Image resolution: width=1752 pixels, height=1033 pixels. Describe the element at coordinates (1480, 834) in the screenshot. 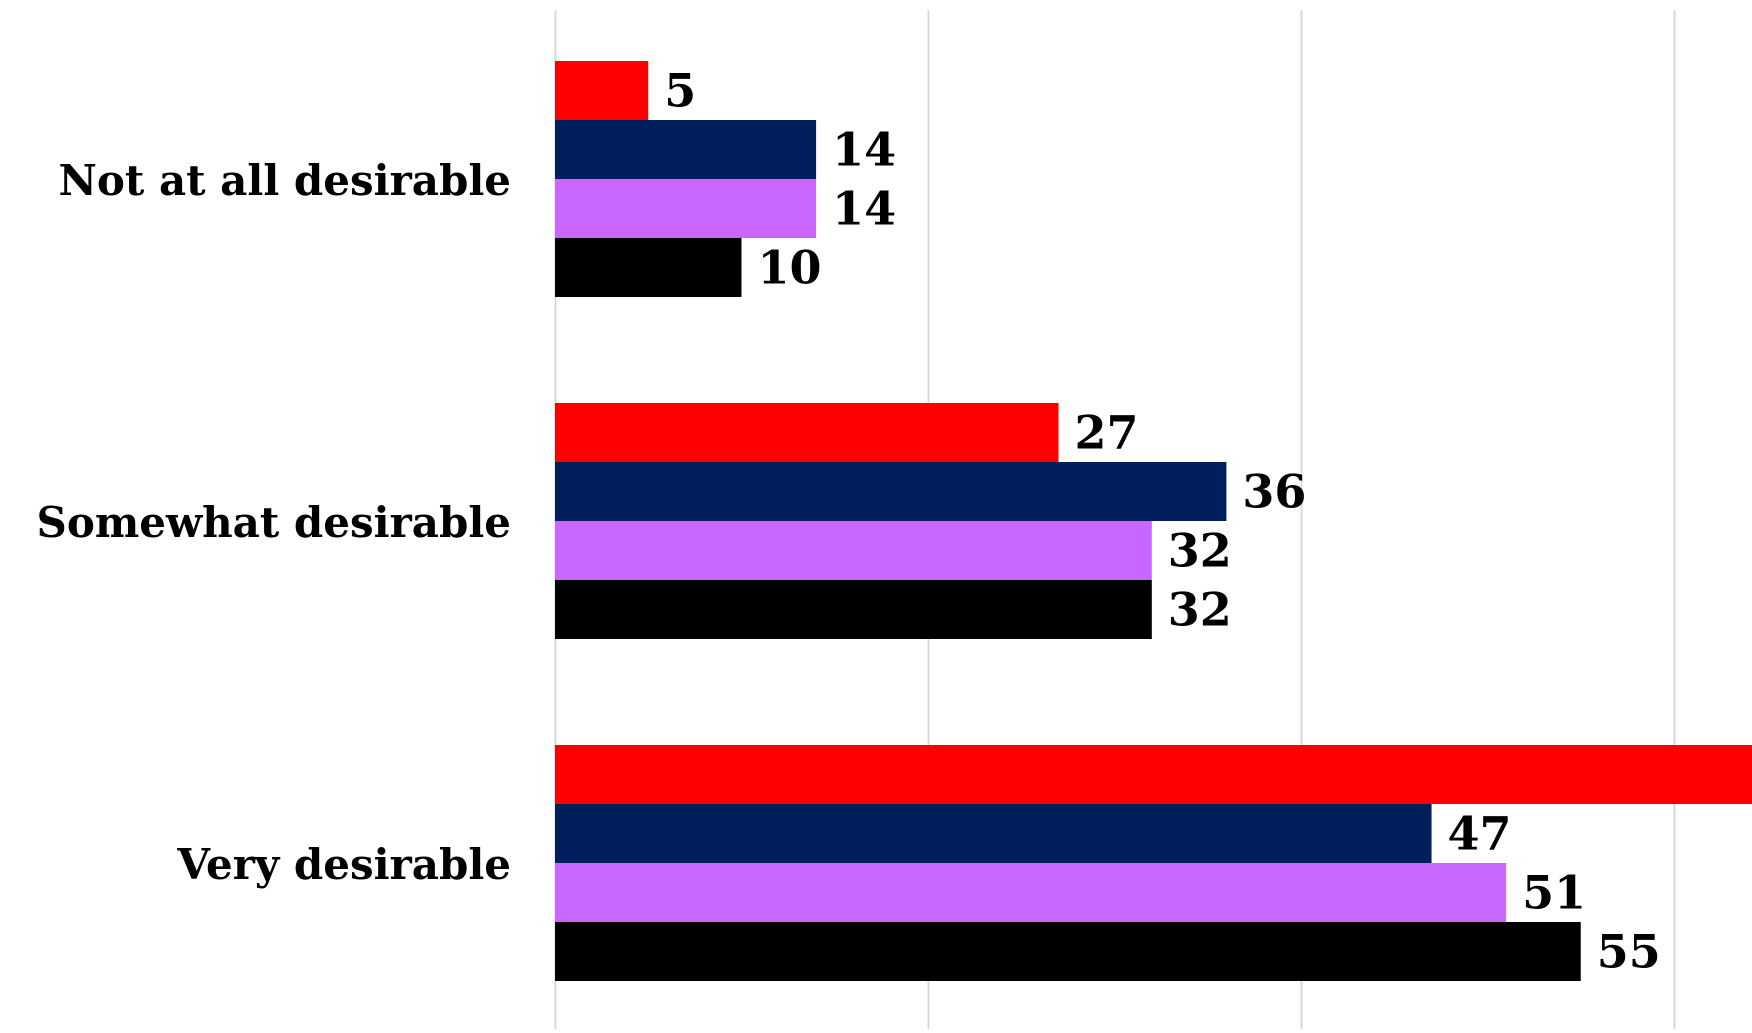

I see `data-label: 47` at that location.